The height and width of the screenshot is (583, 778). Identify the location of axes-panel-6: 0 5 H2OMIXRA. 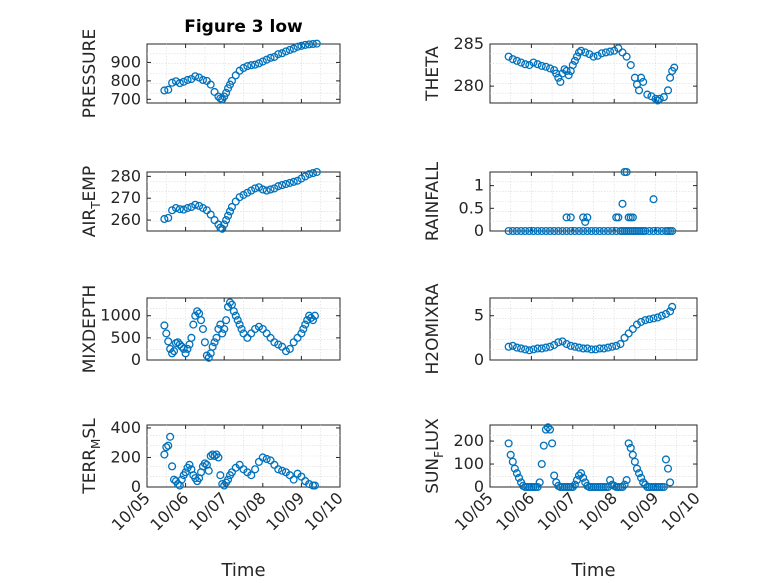
(560, 329).